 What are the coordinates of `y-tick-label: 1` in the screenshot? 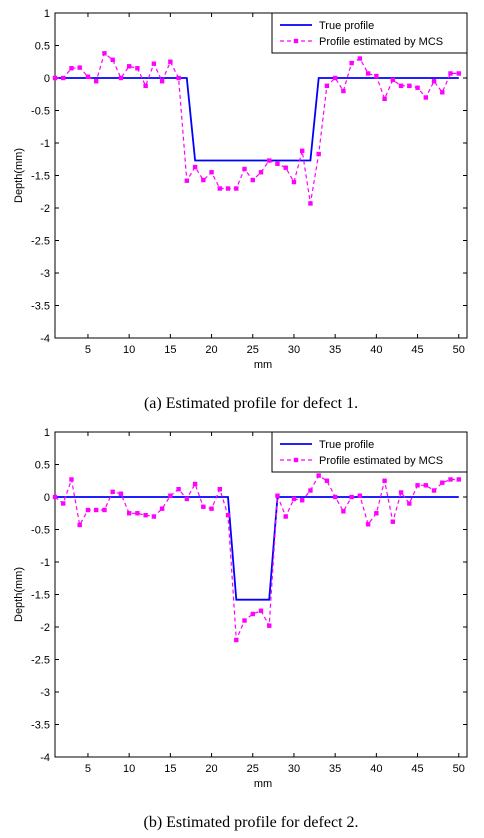 It's located at (47, 433).